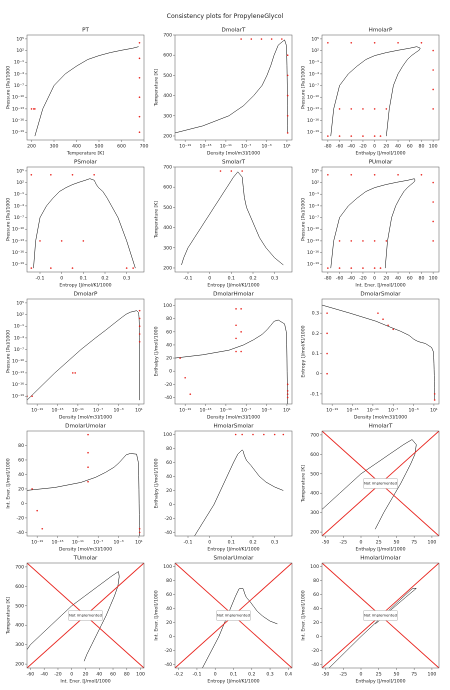 The height and width of the screenshot is (690, 450). What do you see at coordinates (167, 567) in the screenshot?
I see `y-tick-label: 100` at bounding box center [167, 567].